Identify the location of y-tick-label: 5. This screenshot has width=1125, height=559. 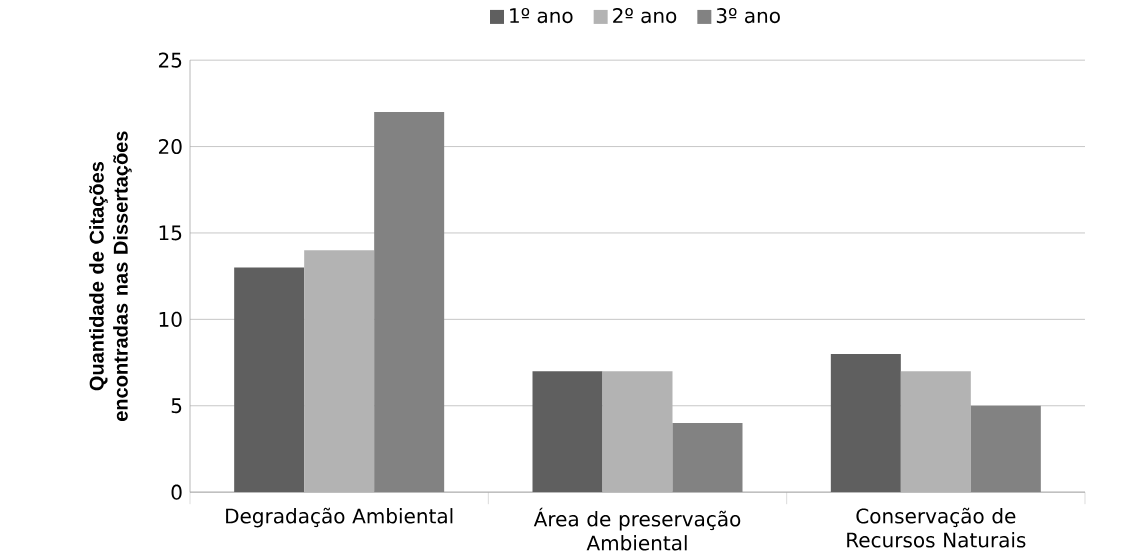
(176, 406).